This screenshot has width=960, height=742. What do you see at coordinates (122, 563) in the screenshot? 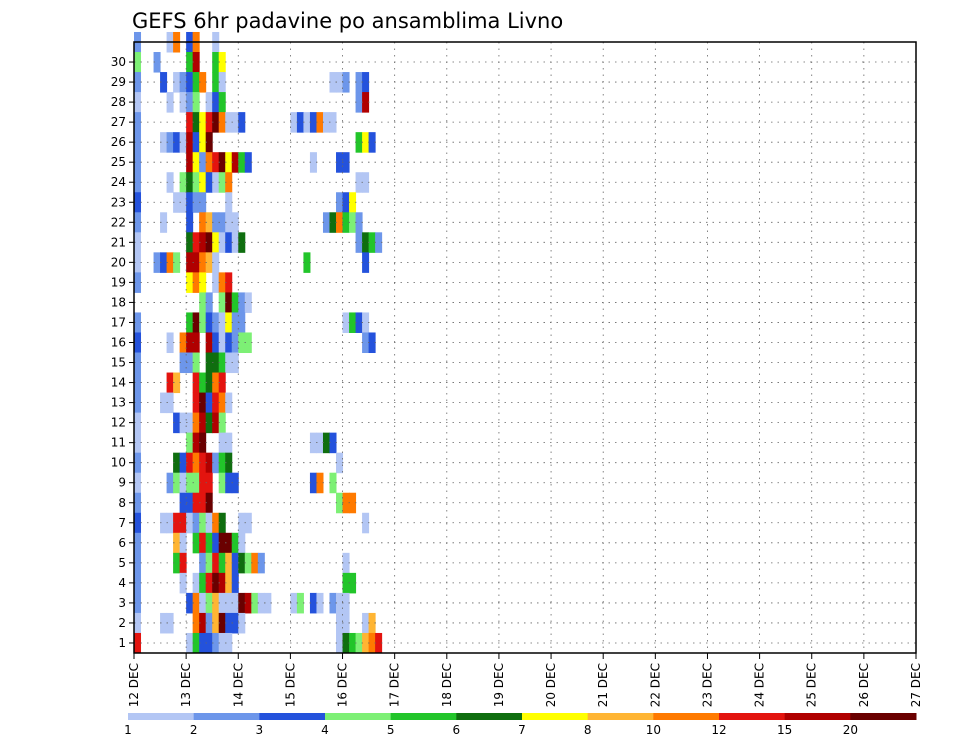
I see `y-tick-label: 5` at bounding box center [122, 563].